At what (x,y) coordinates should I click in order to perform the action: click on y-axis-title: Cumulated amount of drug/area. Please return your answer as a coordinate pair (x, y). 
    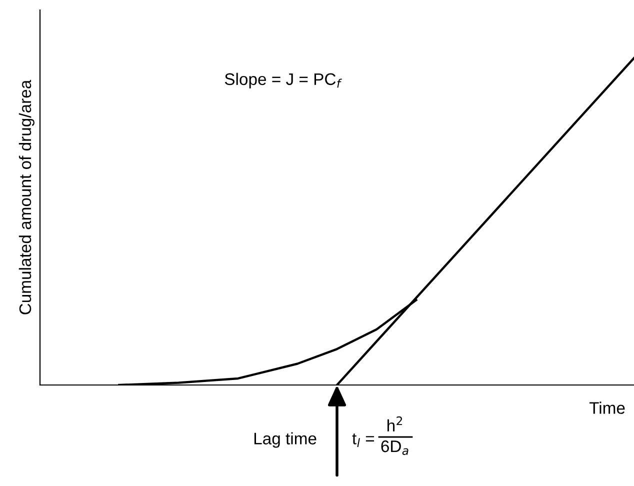
    Looking at the image, I should click on (26, 197).